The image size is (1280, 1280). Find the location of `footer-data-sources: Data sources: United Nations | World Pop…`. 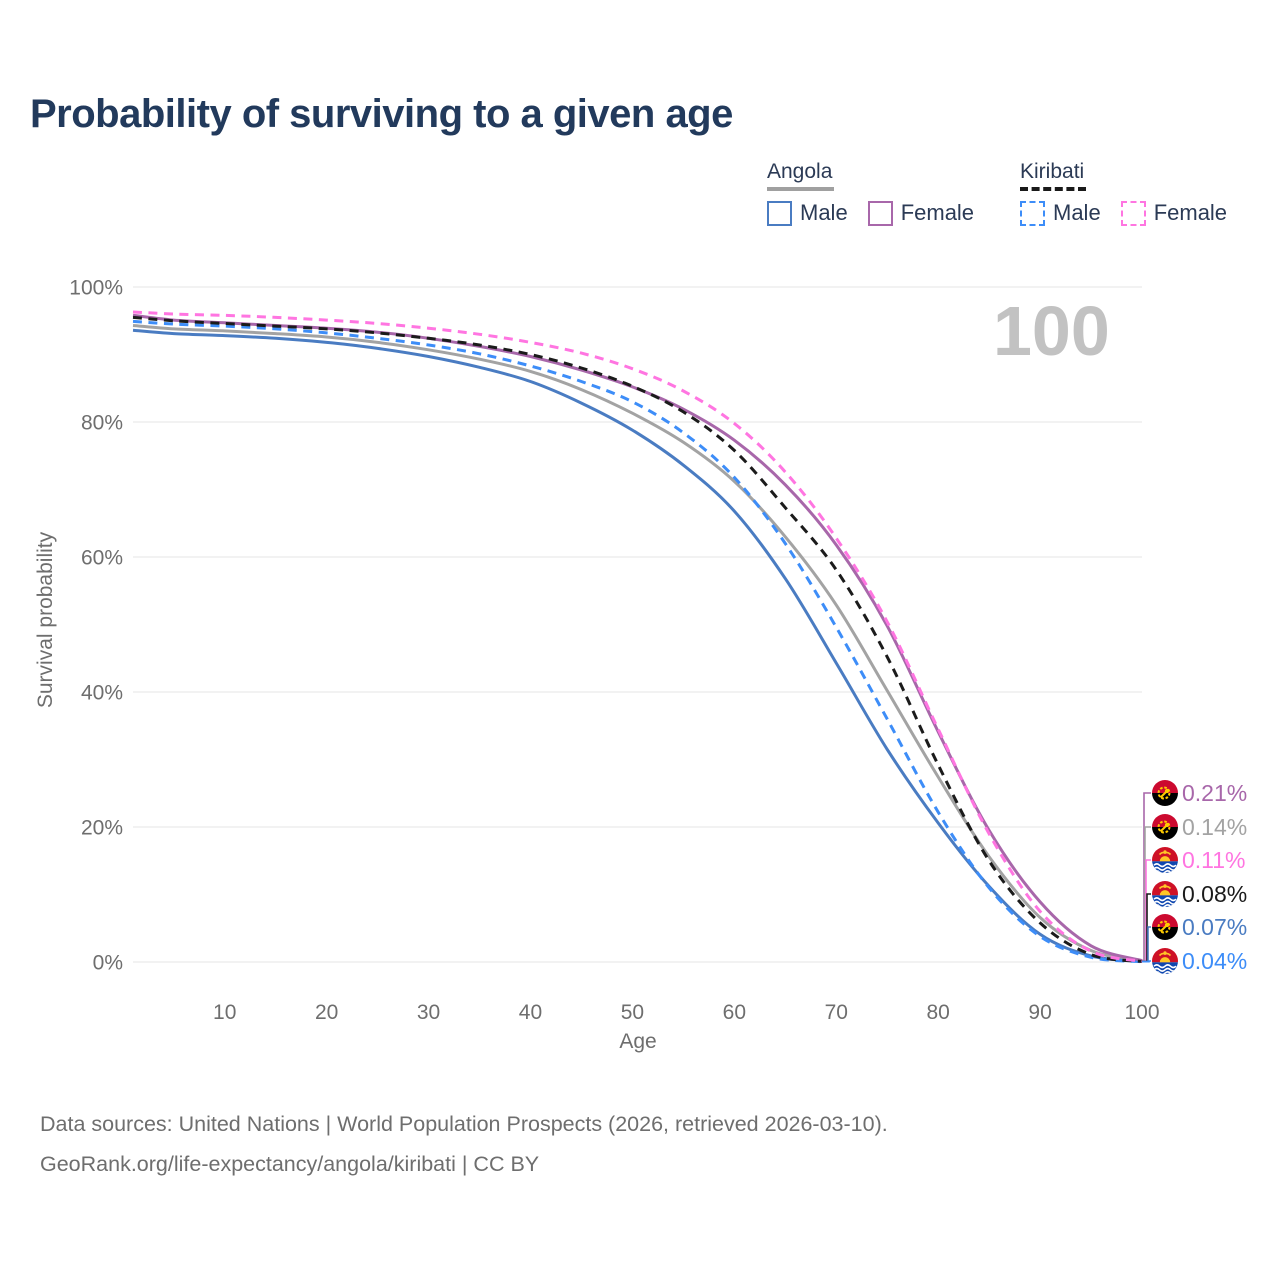

footer-data-sources: Data sources: United Nations | World Pop… is located at coordinates (464, 1124).